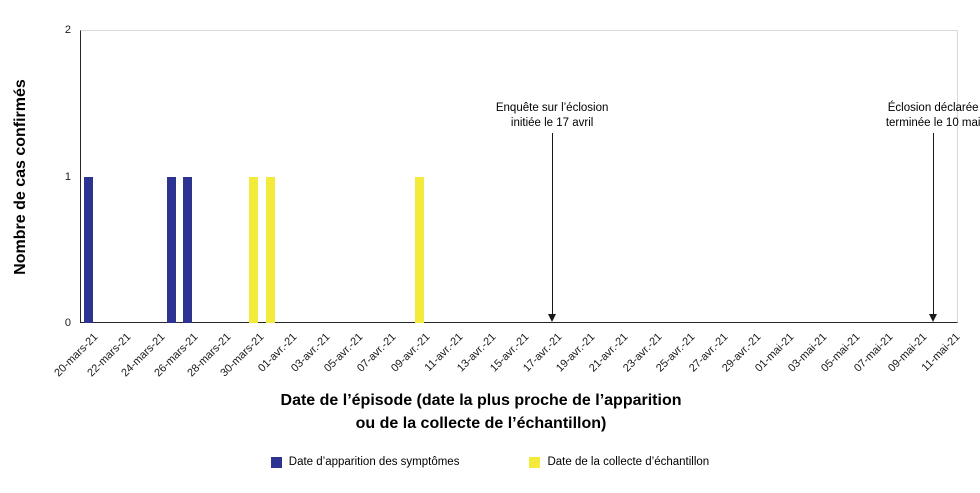 The image size is (980, 493). What do you see at coordinates (628, 462) in the screenshot?
I see `legend-label: Date de la collecte d’échantillon` at bounding box center [628, 462].